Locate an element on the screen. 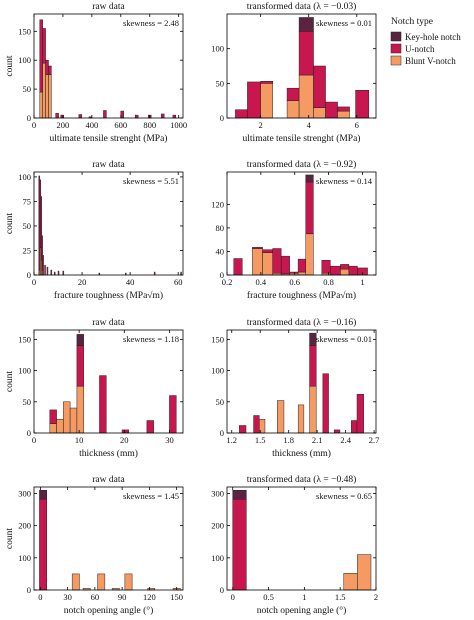 The height and width of the screenshot is (620, 474). legend-title: Notch type is located at coordinates (412, 22).